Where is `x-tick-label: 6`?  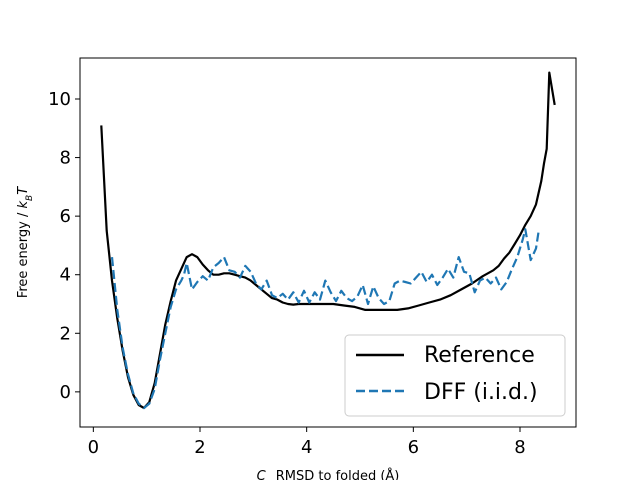
x-tick-label: 6 is located at coordinates (413, 447).